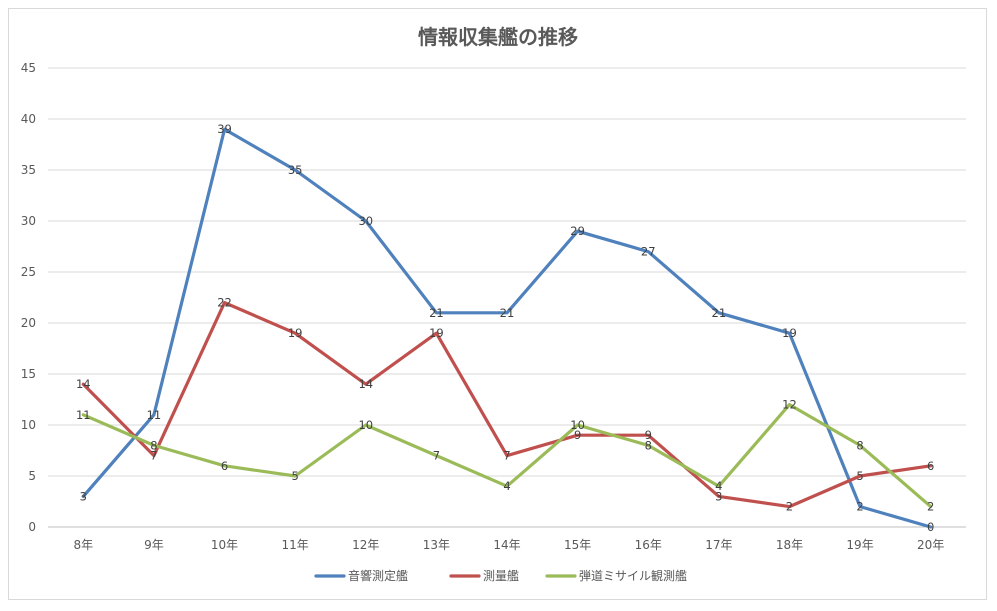 This screenshot has width=997, height=611. What do you see at coordinates (648, 545) in the screenshot?
I see `x-tick-label: 16年` at bounding box center [648, 545].